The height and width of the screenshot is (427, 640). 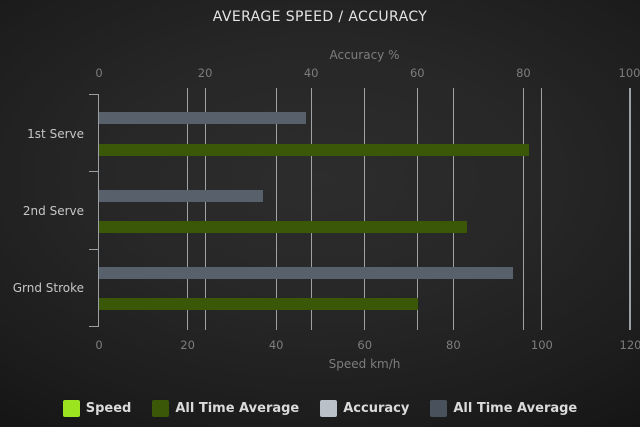 What do you see at coordinates (376, 408) in the screenshot?
I see `legend-label: Accuracy` at bounding box center [376, 408].